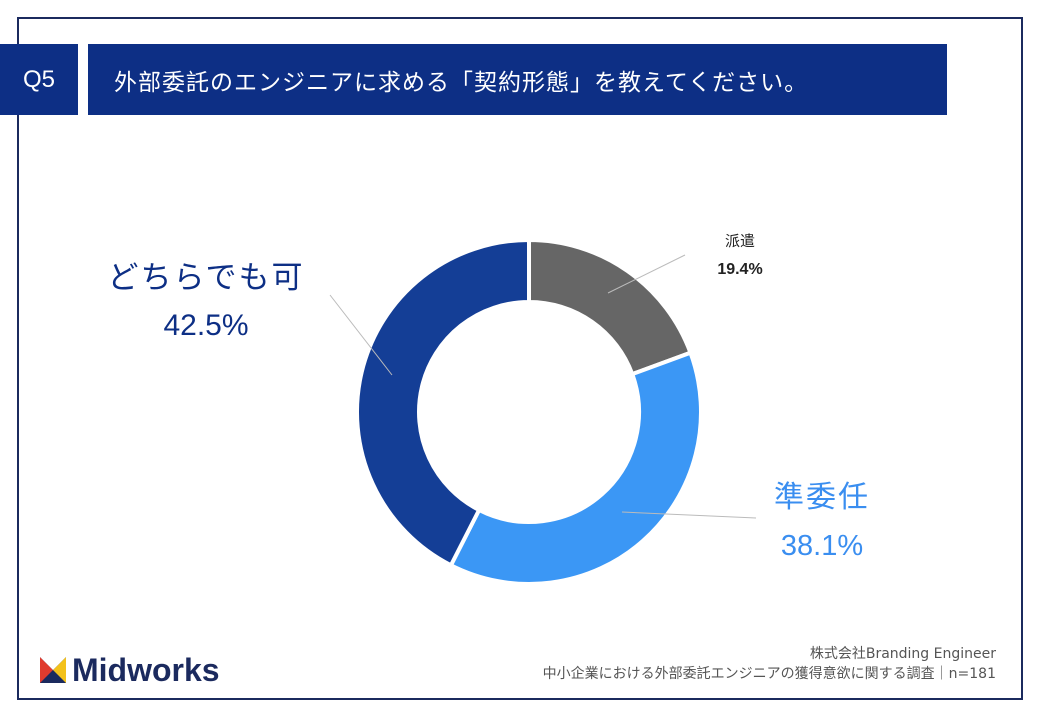 This screenshot has height=720, width=1040. What do you see at coordinates (53, 670) in the screenshot?
I see `midworks-logo-icon` at bounding box center [53, 670].